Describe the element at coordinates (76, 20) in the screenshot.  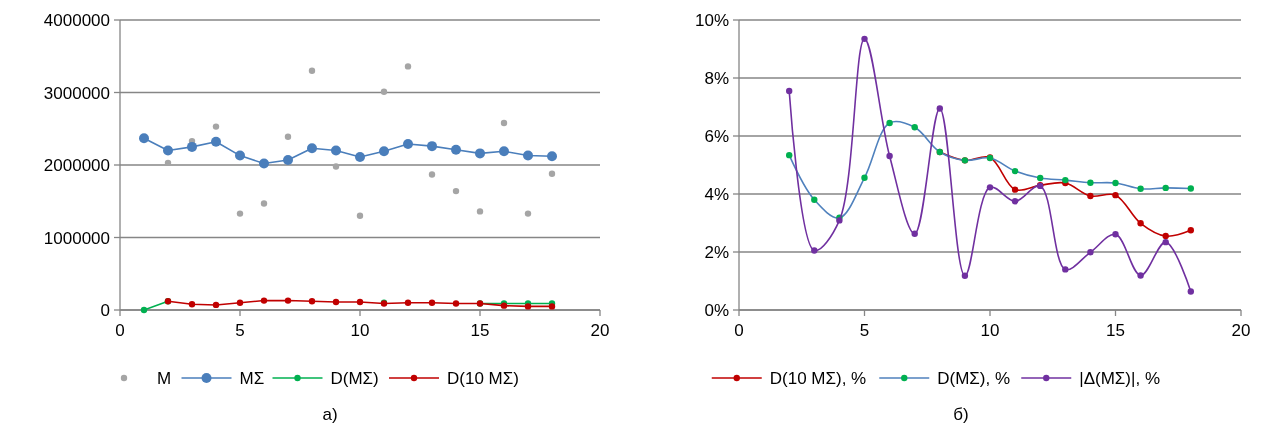
I see `y-tick-label: 4000000` at that location.